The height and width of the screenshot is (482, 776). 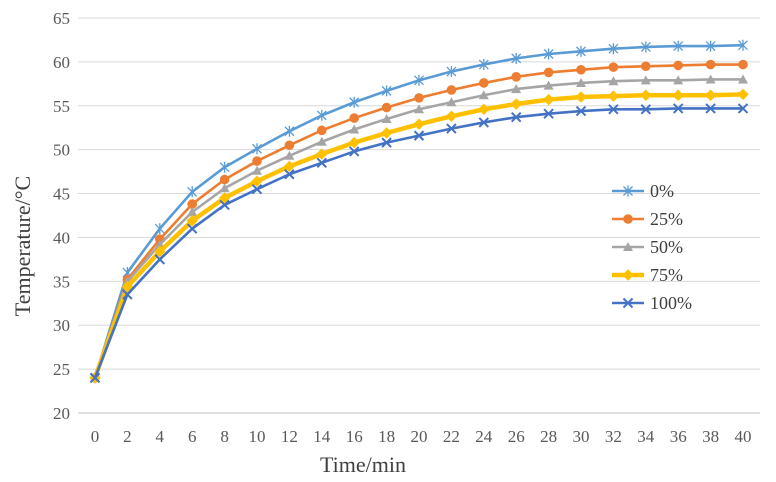 I want to click on x-tick-label: 6, so click(x=192, y=436).